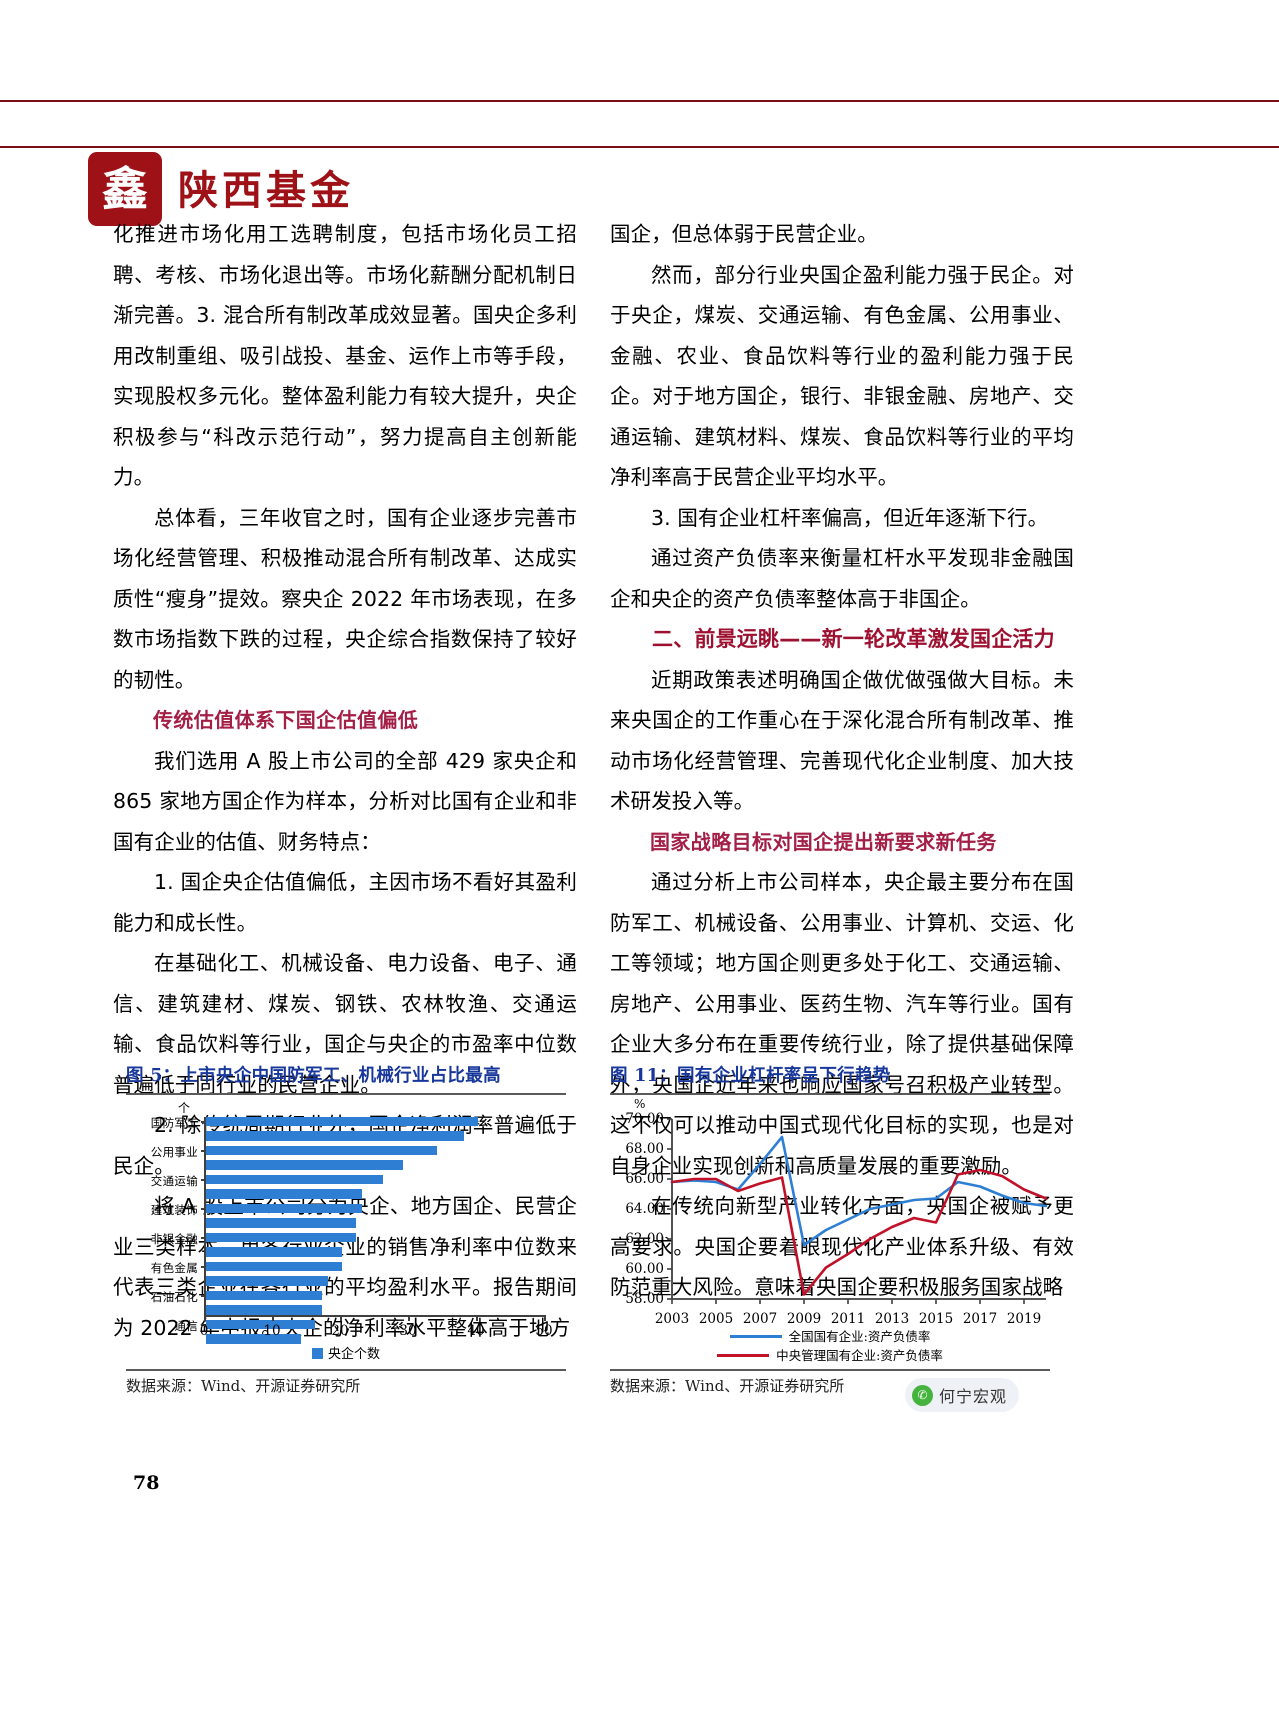 The width and height of the screenshot is (1279, 1724). I want to click on line-chart-y-tick-label: 62.00, so click(644, 1239).